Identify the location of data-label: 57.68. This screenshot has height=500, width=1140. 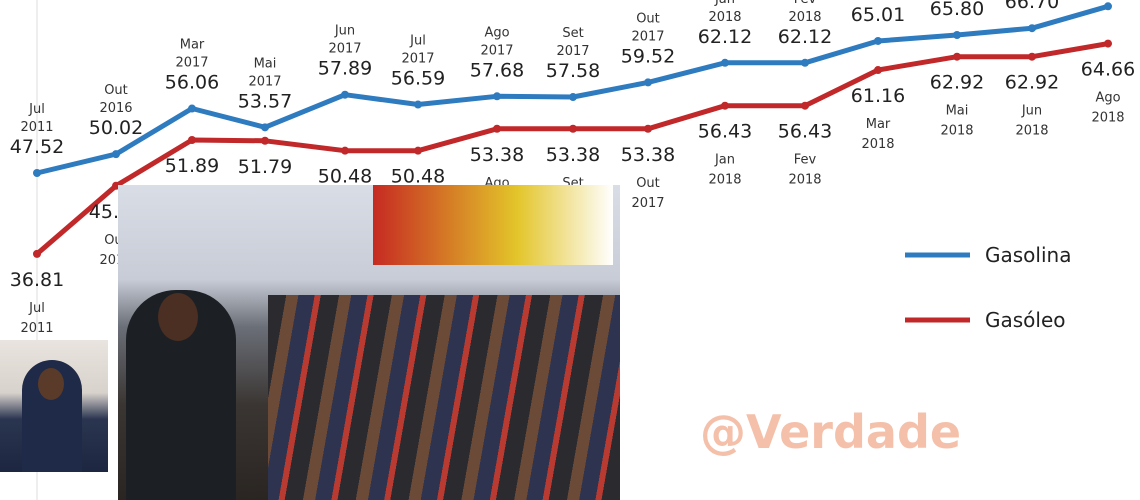
(497, 70).